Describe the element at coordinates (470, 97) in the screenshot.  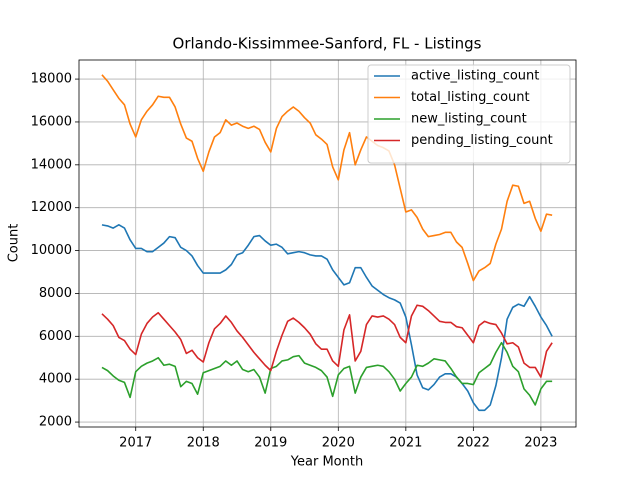
I see `legend-label: total_listing_count` at that location.